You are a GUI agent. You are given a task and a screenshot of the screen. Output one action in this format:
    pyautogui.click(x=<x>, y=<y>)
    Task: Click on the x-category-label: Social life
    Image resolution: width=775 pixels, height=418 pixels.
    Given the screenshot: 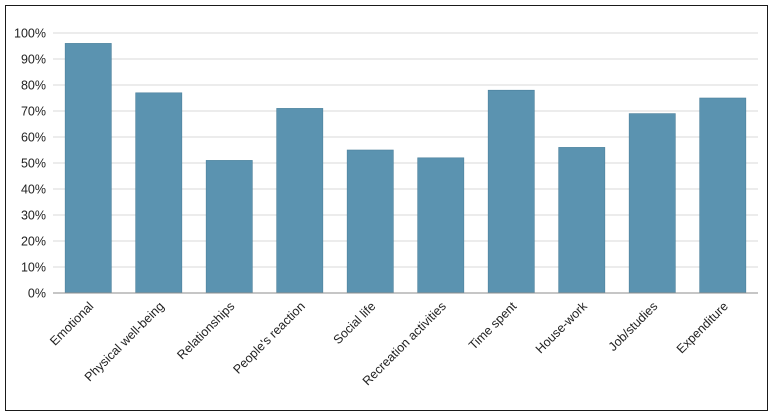 What is the action you would take?
    pyautogui.click(x=355, y=323)
    